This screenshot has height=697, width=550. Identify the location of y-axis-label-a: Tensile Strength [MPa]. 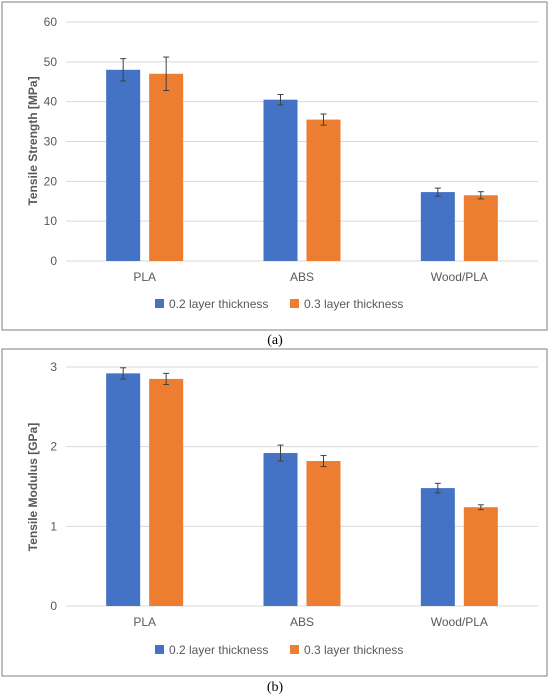
(33, 140).